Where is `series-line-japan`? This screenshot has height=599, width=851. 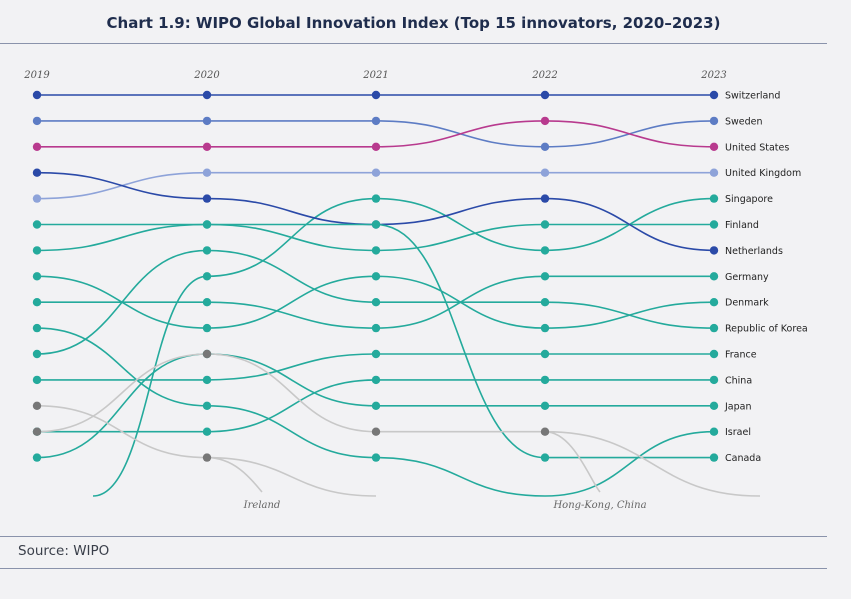 series-line-japan is located at coordinates (375, 406).